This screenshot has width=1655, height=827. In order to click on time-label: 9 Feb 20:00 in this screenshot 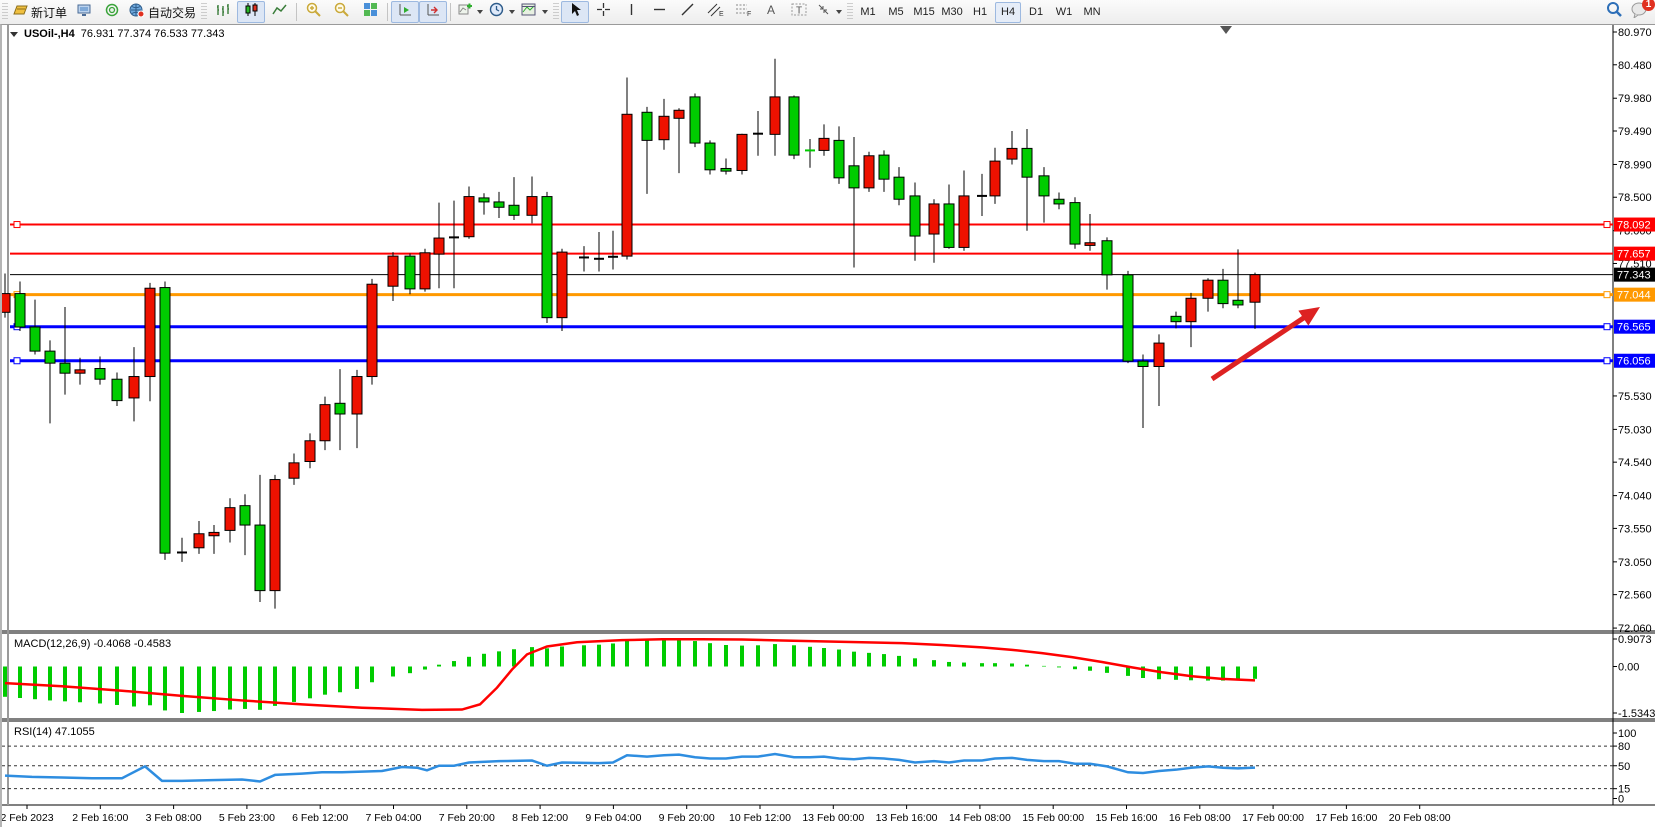, I will do `click(687, 818)`.